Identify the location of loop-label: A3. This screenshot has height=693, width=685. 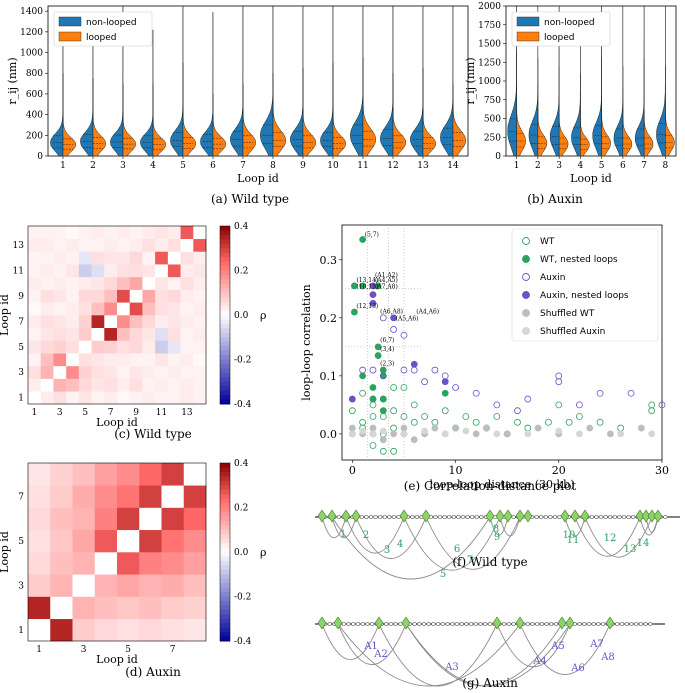
(451, 667).